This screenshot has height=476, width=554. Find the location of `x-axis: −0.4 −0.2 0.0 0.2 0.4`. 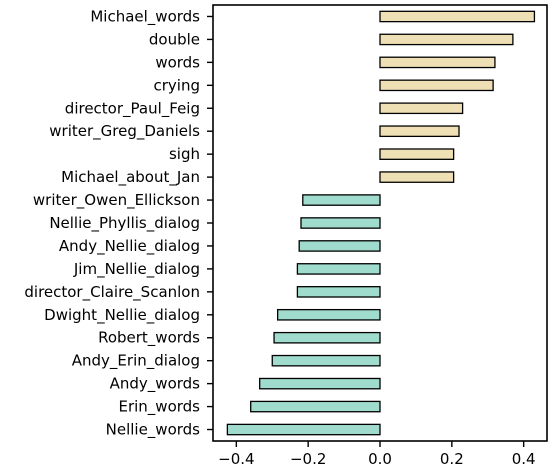

x-axis: −0.4 −0.2 0.0 0.2 0.4 is located at coordinates (377, 454).